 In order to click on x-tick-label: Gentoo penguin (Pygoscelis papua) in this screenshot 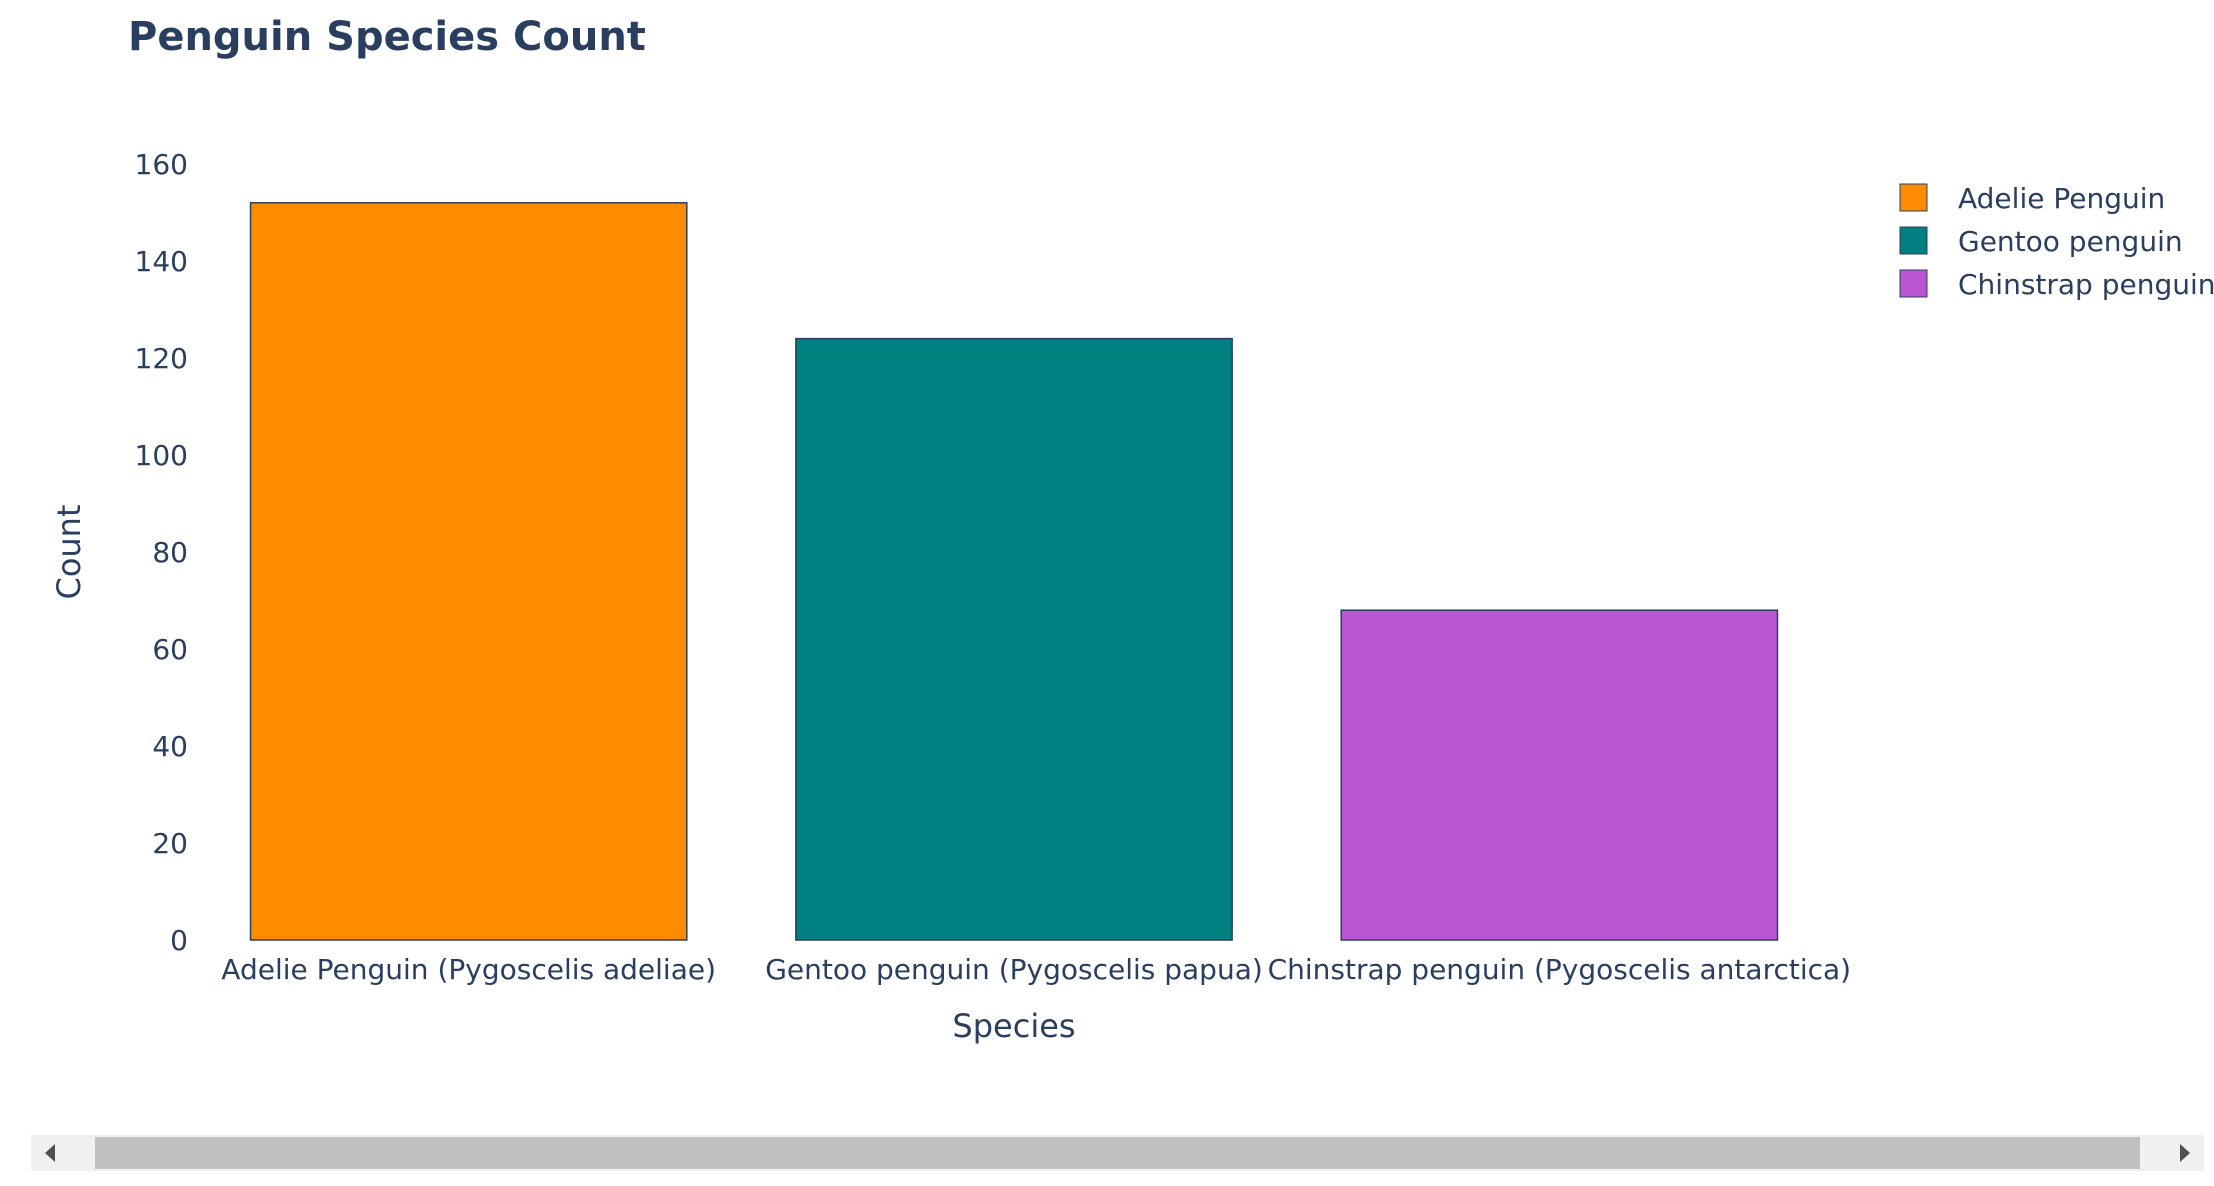, I will do `click(1014, 969)`.